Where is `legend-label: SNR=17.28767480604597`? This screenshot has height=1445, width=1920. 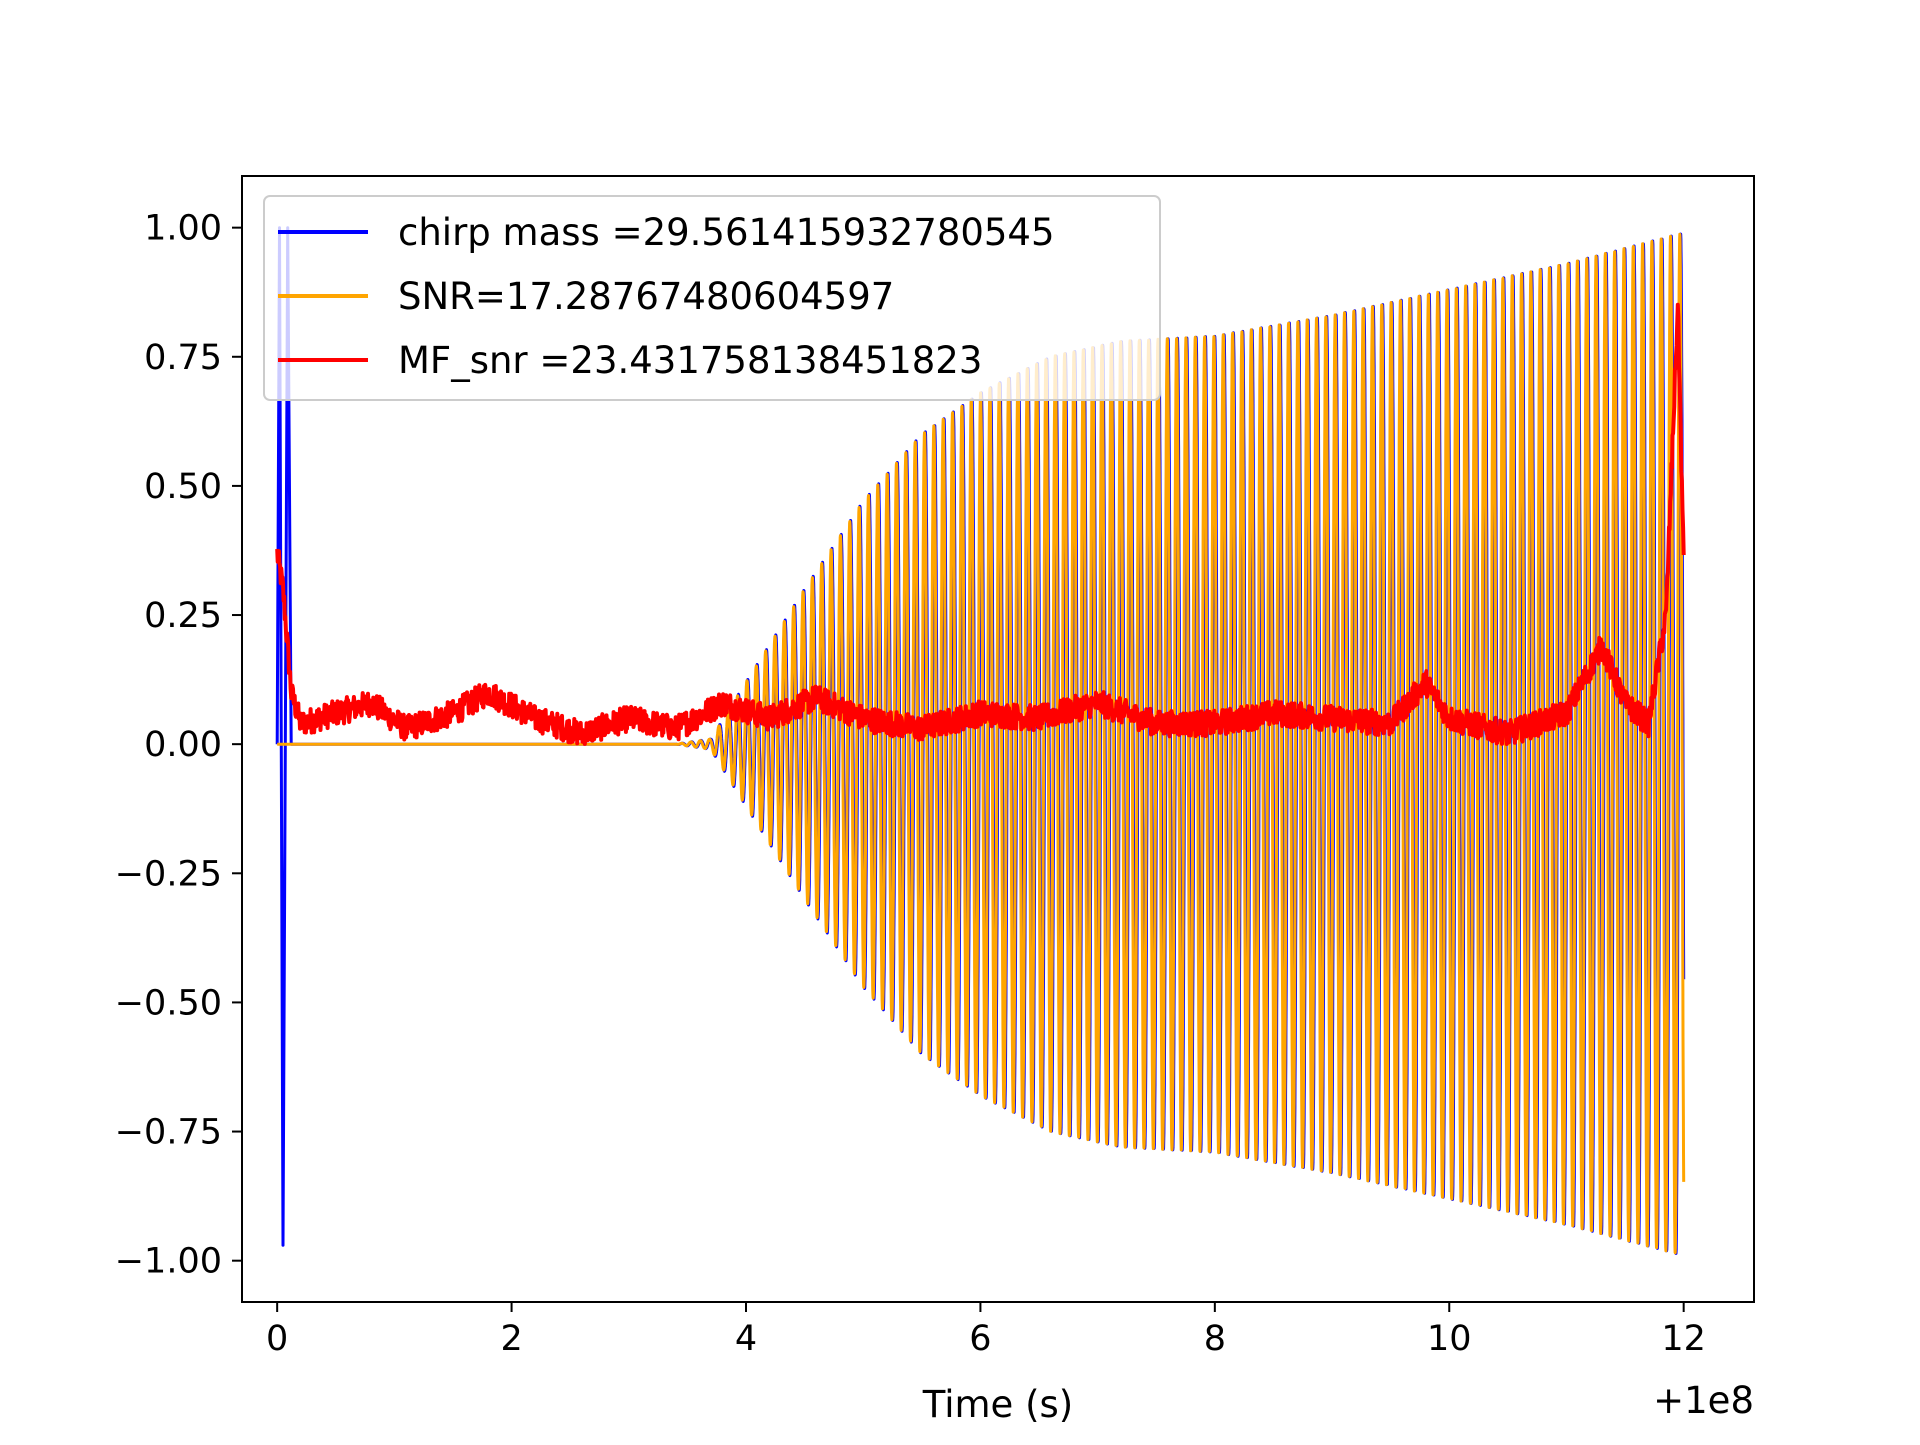
legend-label: SNR=17.28767480604597 is located at coordinates (646, 296).